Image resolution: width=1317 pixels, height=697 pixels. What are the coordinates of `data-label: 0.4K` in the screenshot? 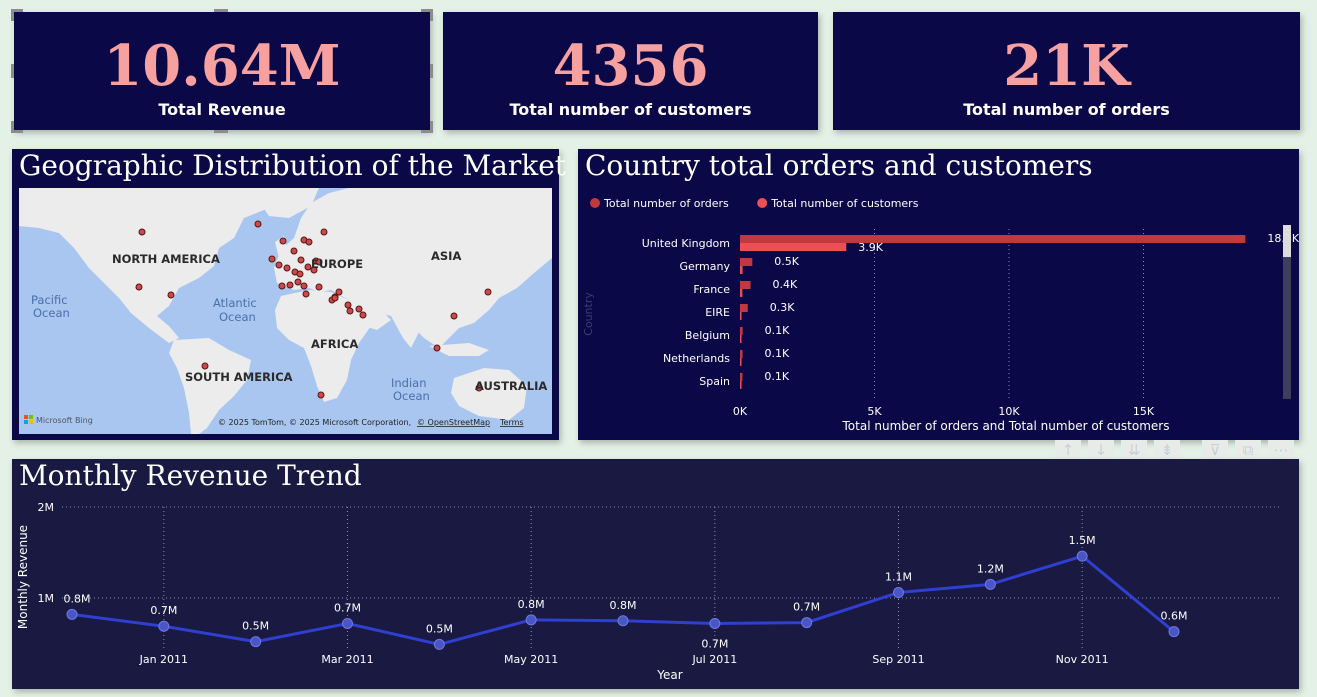 It's located at (785, 284).